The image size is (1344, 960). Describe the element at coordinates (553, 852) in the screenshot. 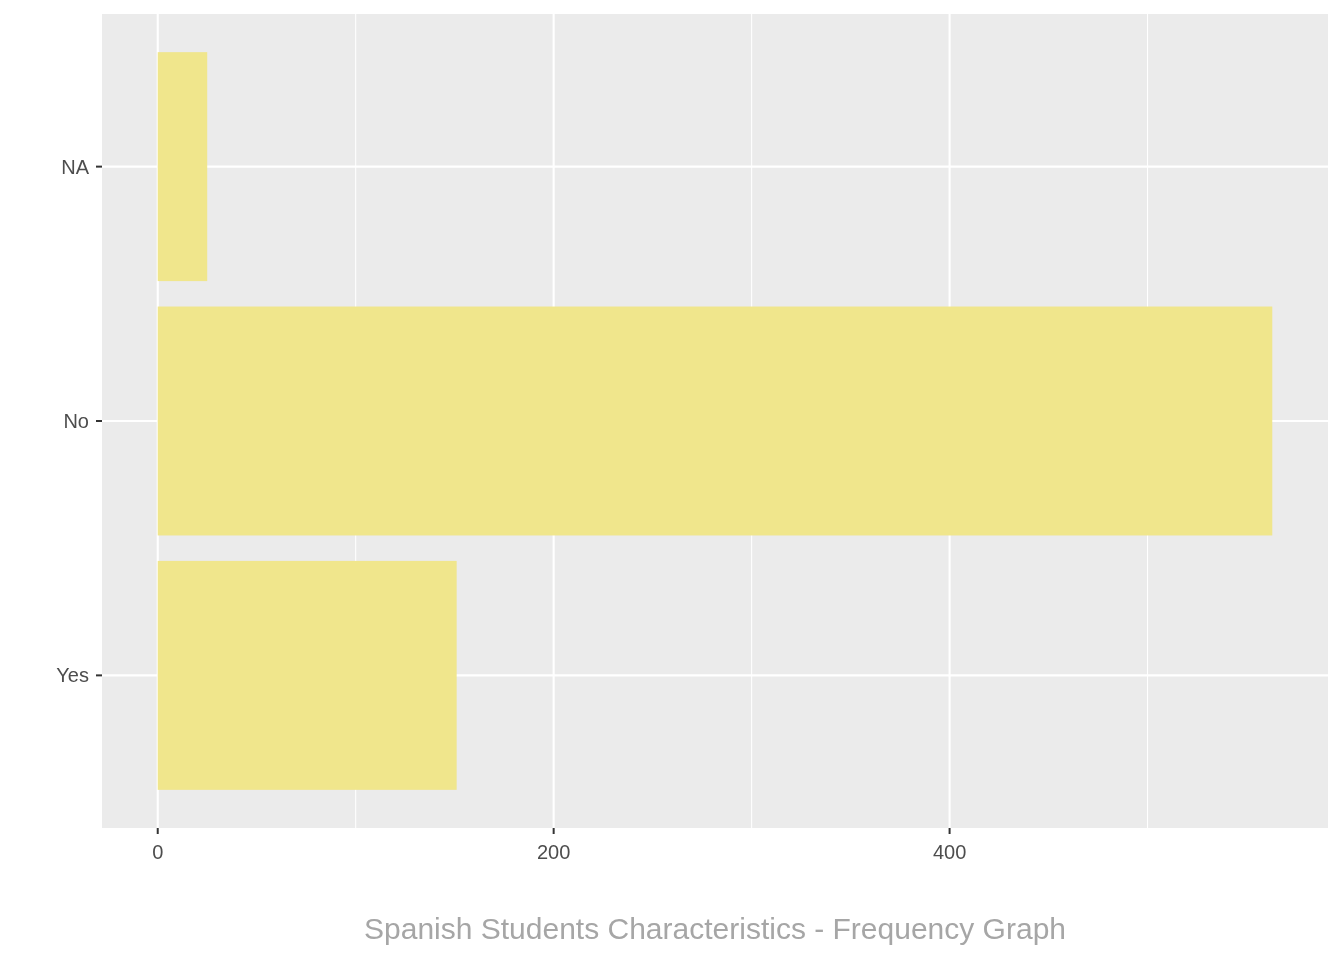

I see `x-tick-label: 200` at that location.